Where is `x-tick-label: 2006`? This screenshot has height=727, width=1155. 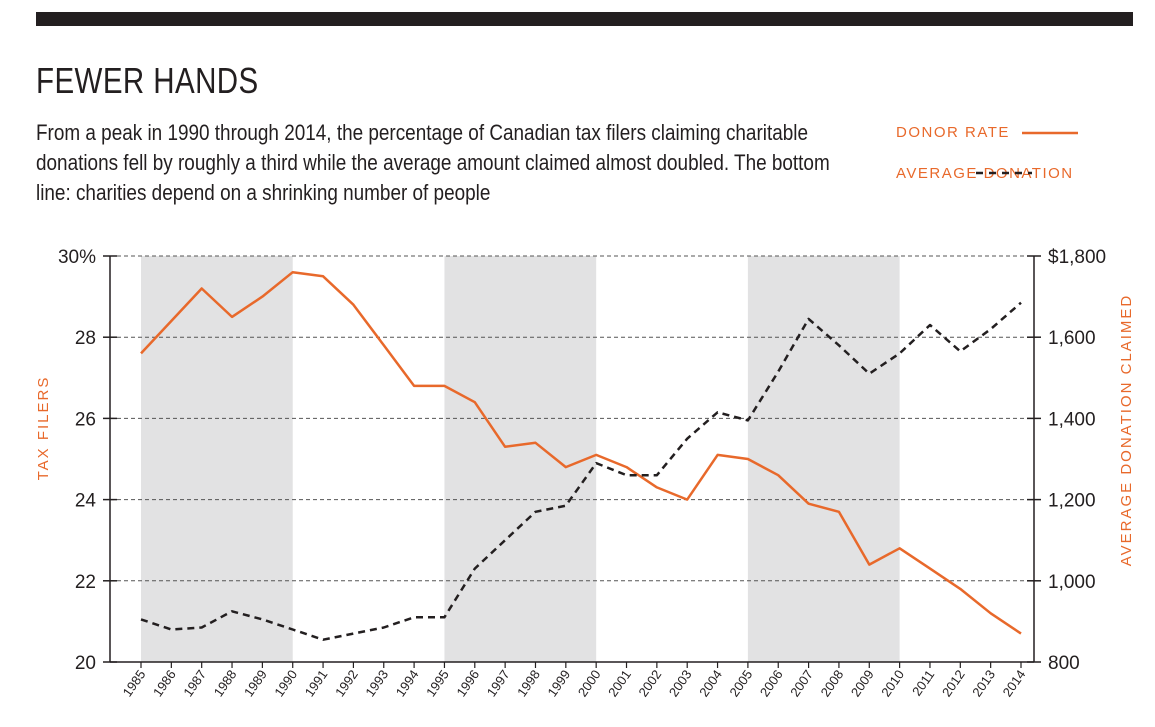
x-tick-label: 2006 is located at coordinates (771, 683).